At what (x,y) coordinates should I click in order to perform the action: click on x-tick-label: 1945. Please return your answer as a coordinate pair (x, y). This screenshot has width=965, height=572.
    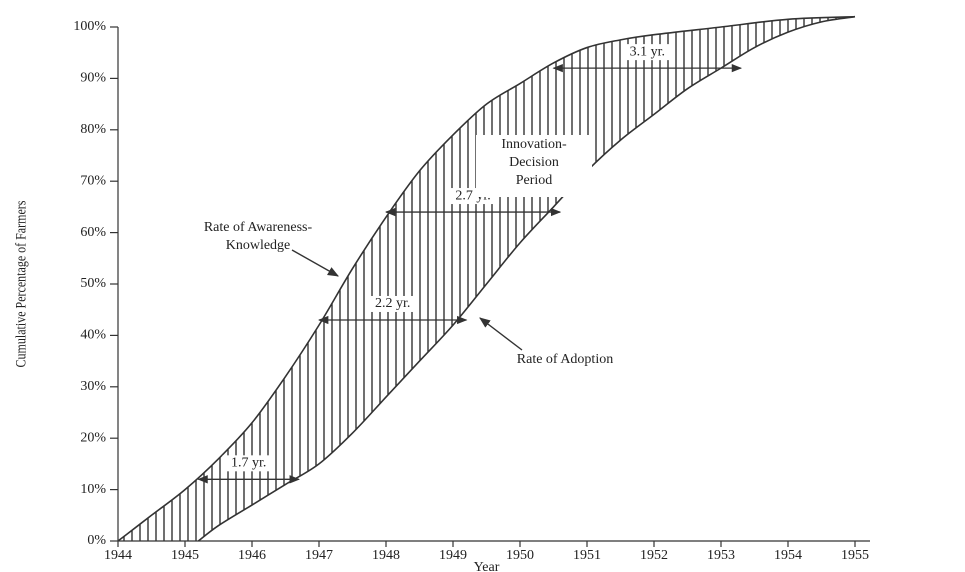
    Looking at the image, I should click on (185, 555).